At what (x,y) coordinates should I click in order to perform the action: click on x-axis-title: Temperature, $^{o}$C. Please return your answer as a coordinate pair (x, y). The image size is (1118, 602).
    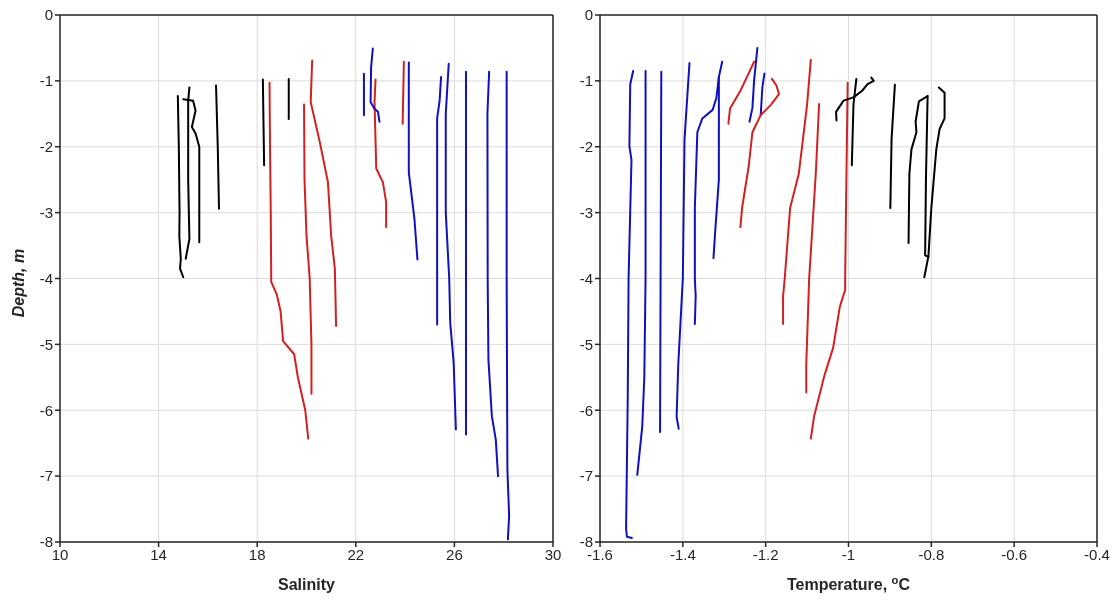
    Looking at the image, I should click on (848, 583).